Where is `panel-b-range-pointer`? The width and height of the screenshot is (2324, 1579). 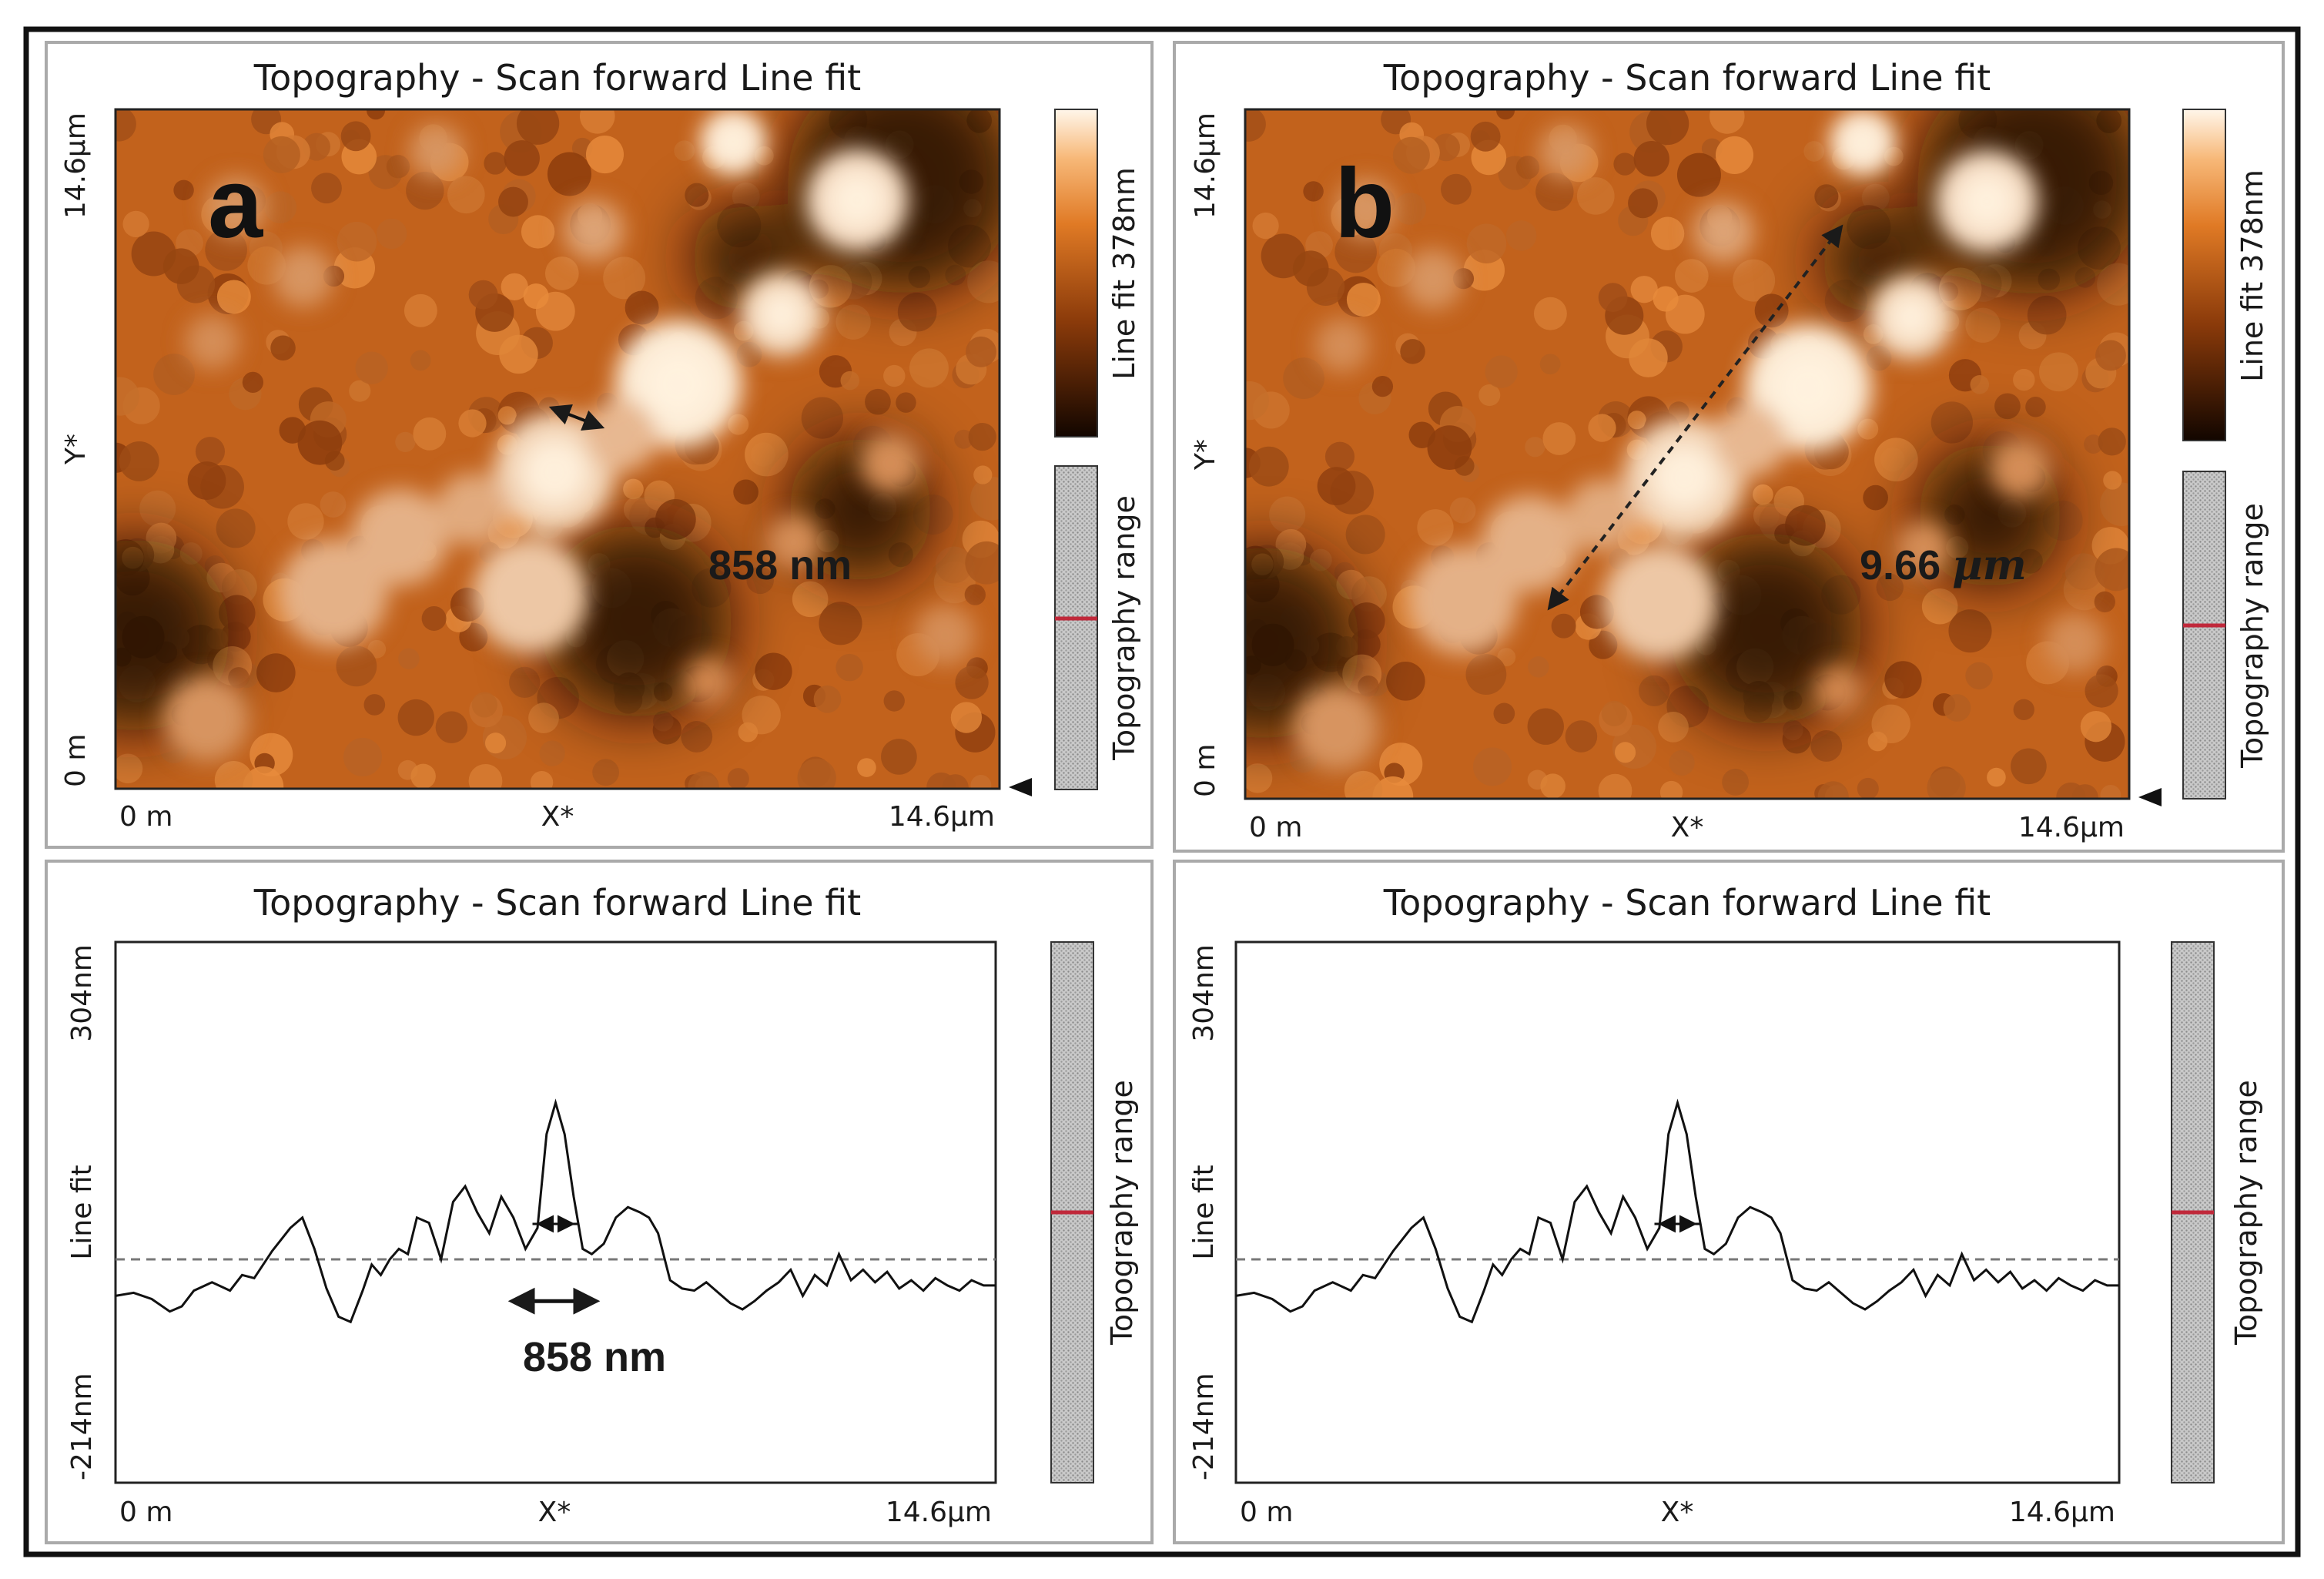
panel-b-range-pointer is located at coordinates (2150, 797).